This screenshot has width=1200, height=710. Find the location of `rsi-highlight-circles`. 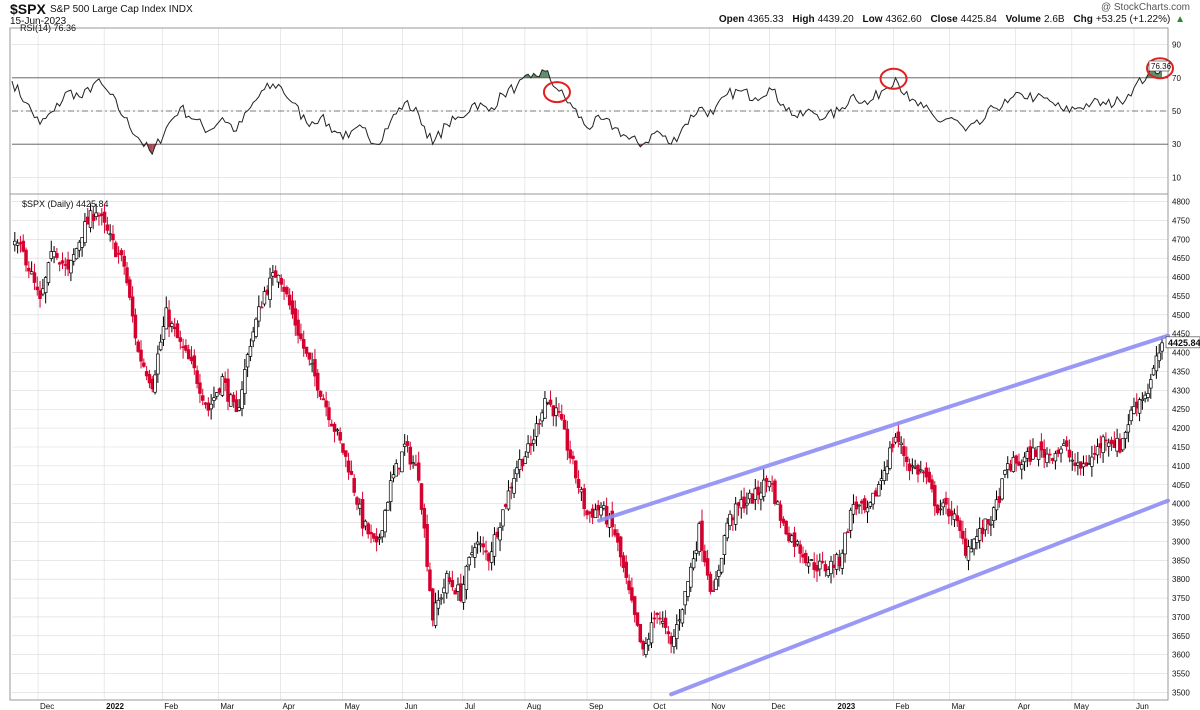

rsi-highlight-circles is located at coordinates (858, 80).